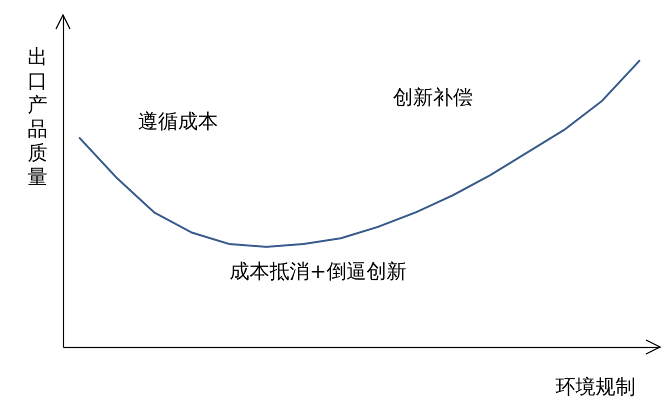  What do you see at coordinates (178, 121) in the screenshot?
I see `annotation: 遵循成本` at bounding box center [178, 121].